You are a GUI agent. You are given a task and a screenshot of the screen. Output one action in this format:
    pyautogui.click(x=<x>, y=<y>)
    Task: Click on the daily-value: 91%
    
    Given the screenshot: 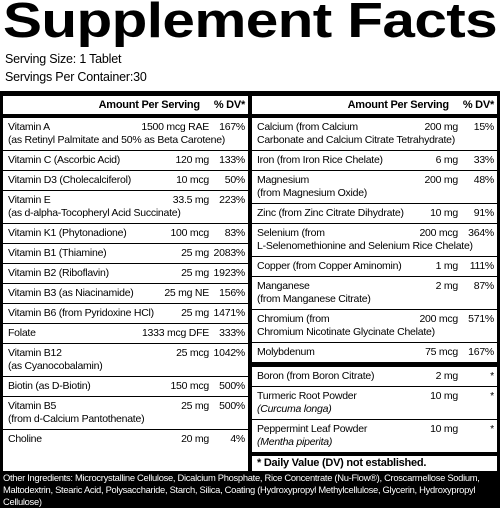 What is the action you would take?
    pyautogui.click(x=484, y=213)
    